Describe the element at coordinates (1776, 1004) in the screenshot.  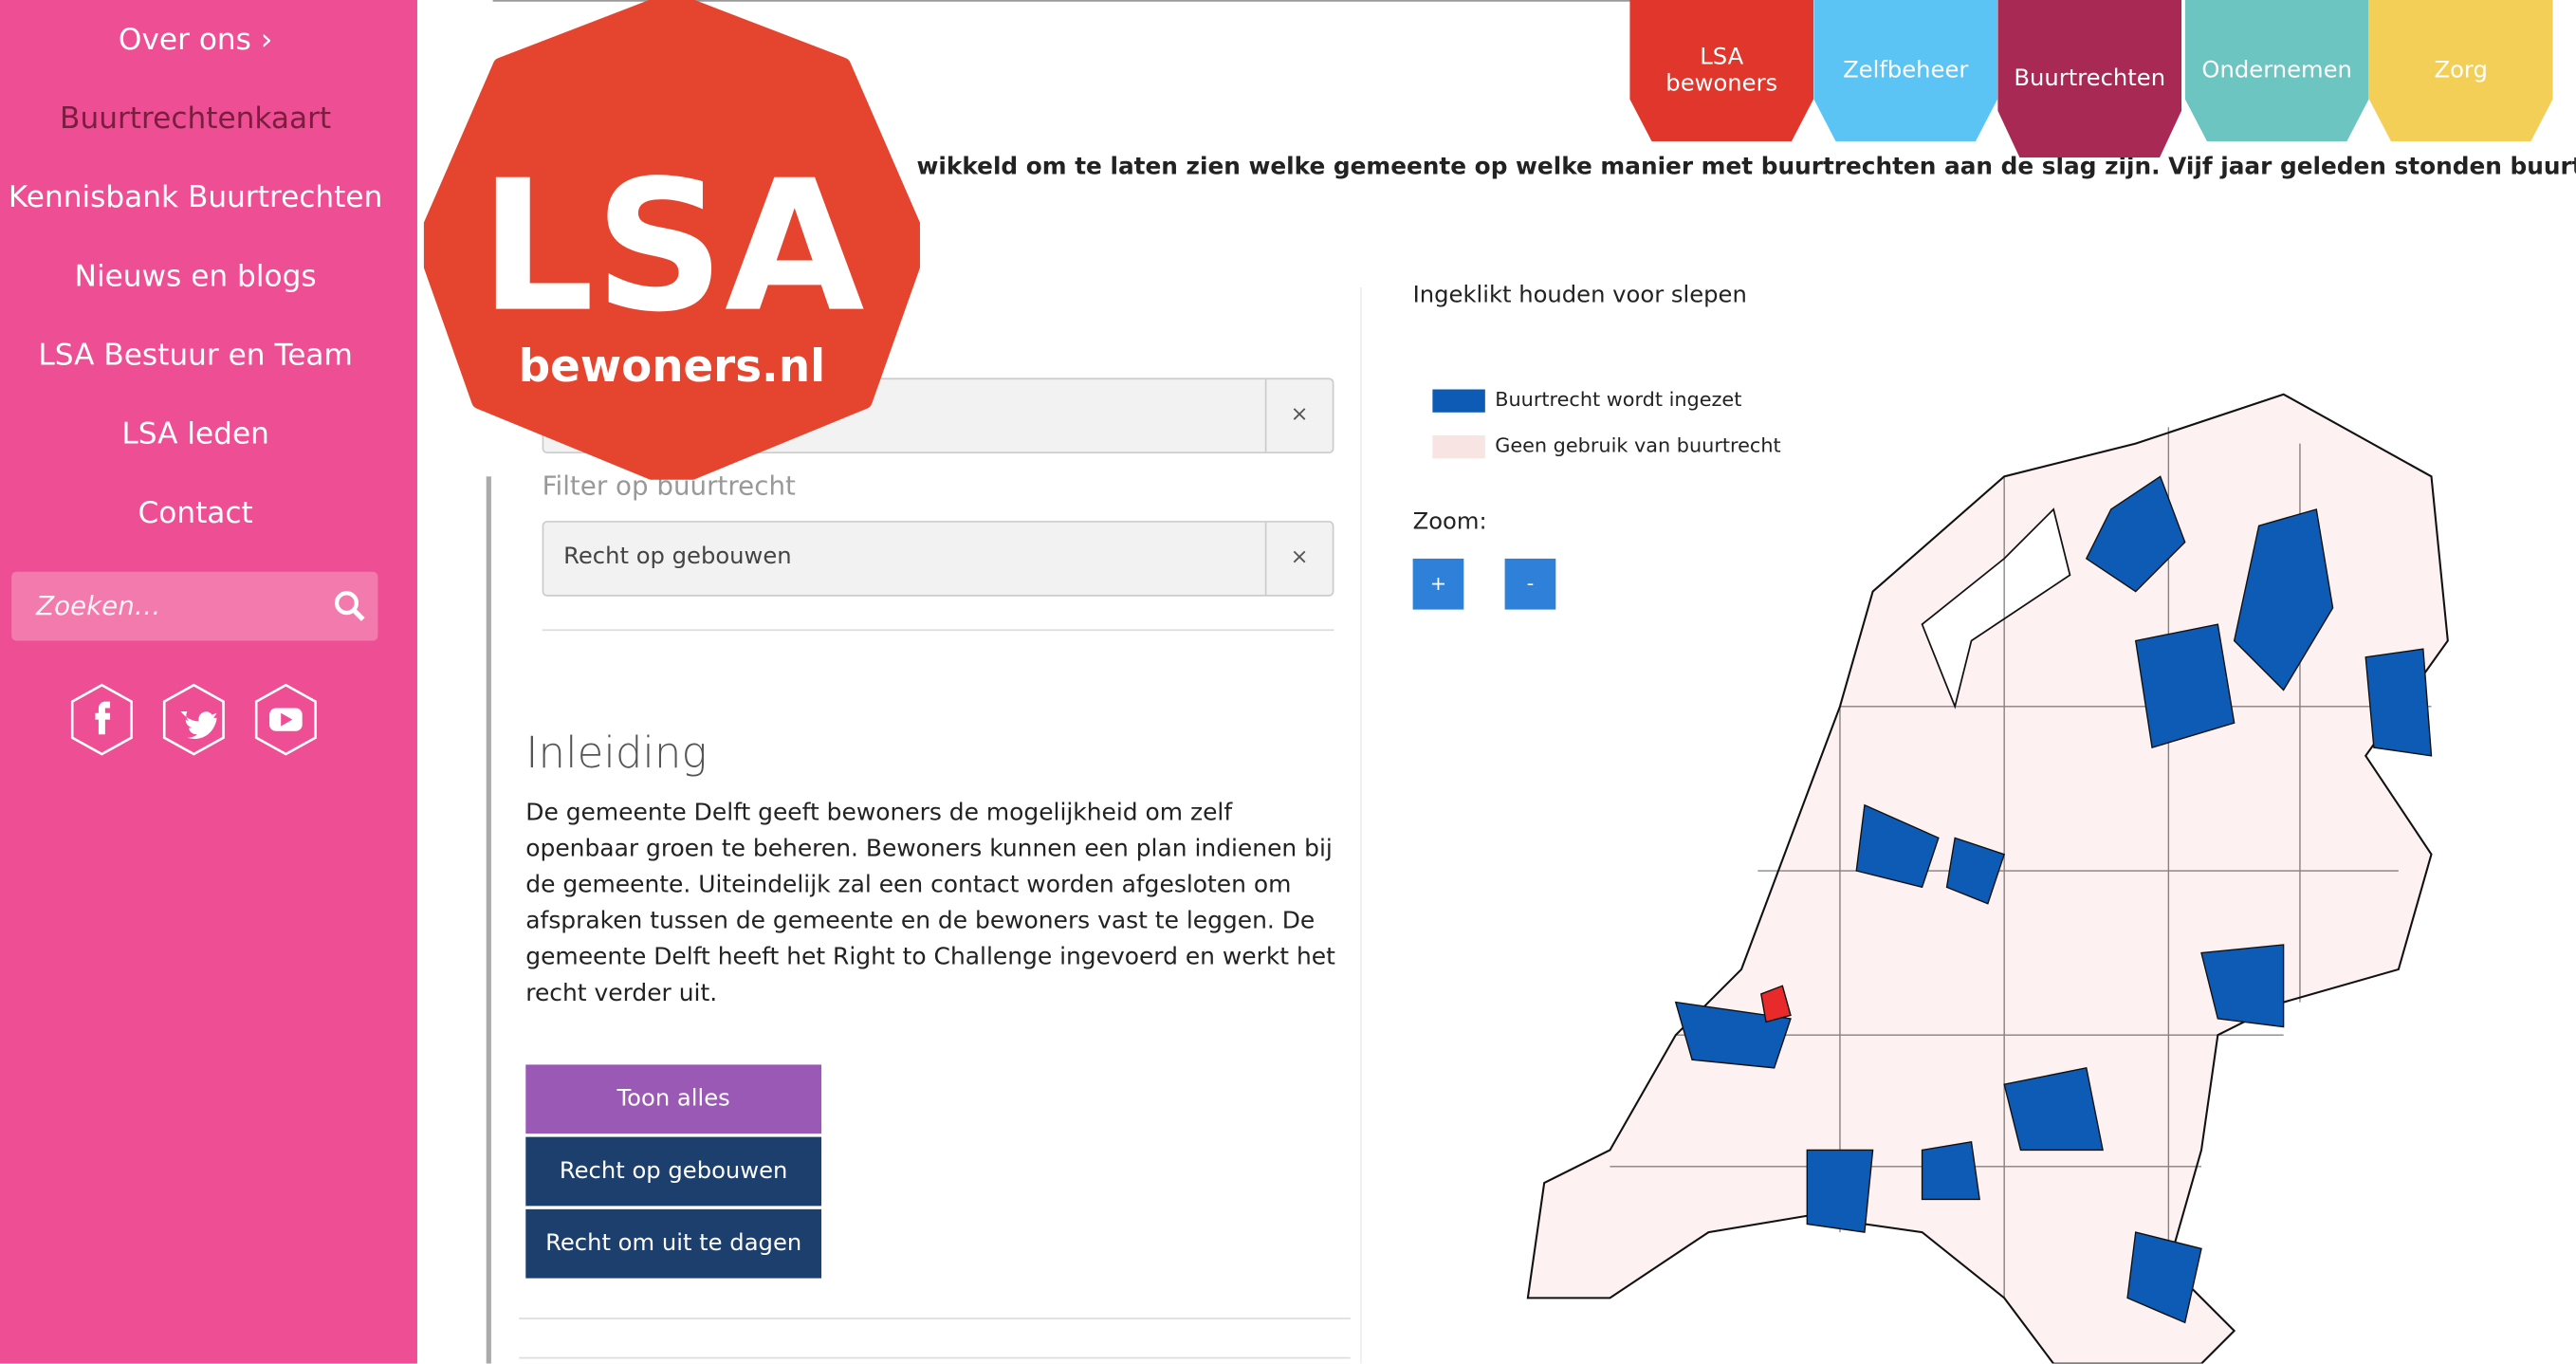
I see `map-selected` at that location.